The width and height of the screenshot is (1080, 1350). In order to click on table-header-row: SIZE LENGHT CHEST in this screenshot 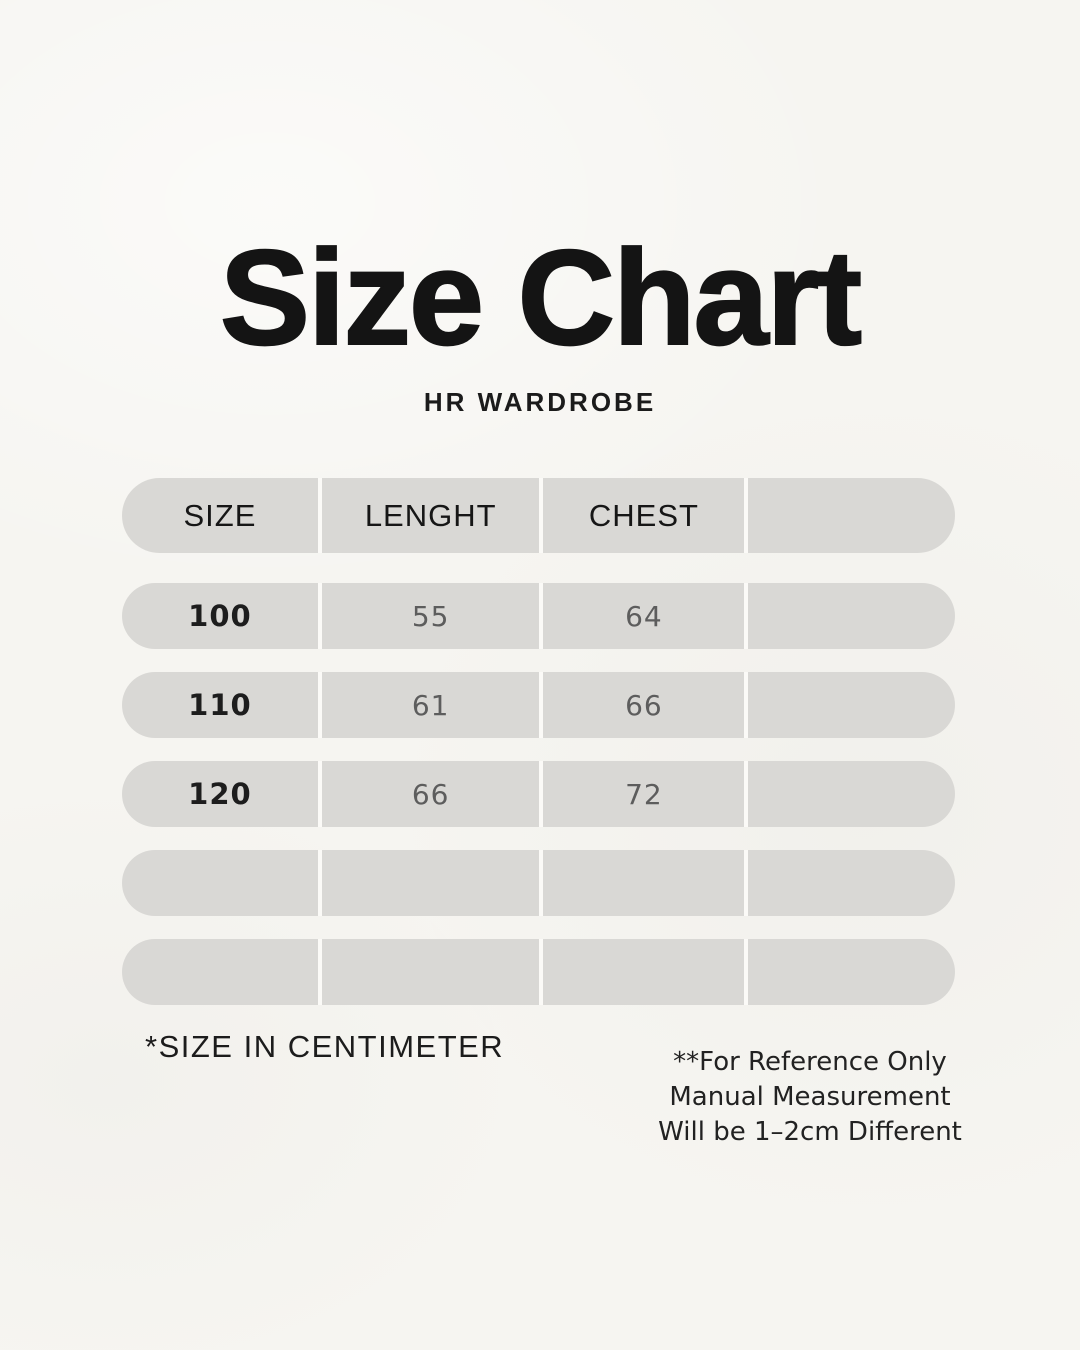, I will do `click(538, 515)`.